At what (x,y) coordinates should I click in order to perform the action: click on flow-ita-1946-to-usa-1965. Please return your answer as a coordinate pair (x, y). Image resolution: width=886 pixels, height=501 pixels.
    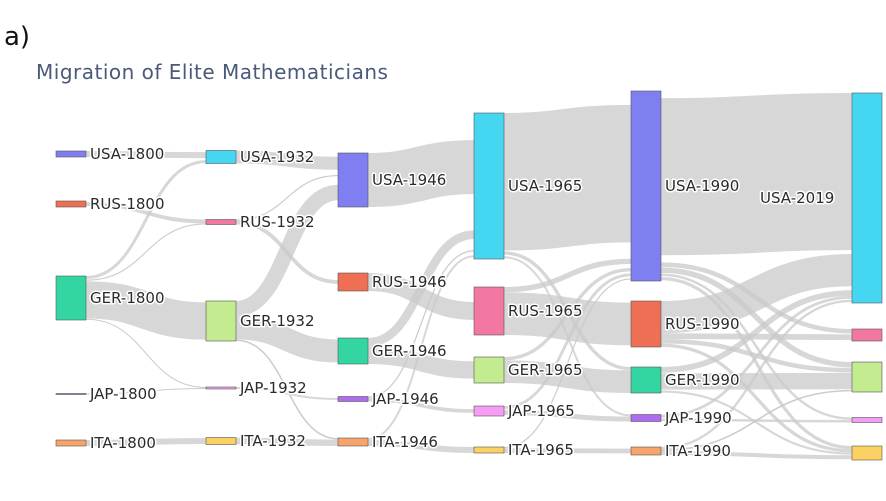
    Looking at the image, I should click on (421, 347).